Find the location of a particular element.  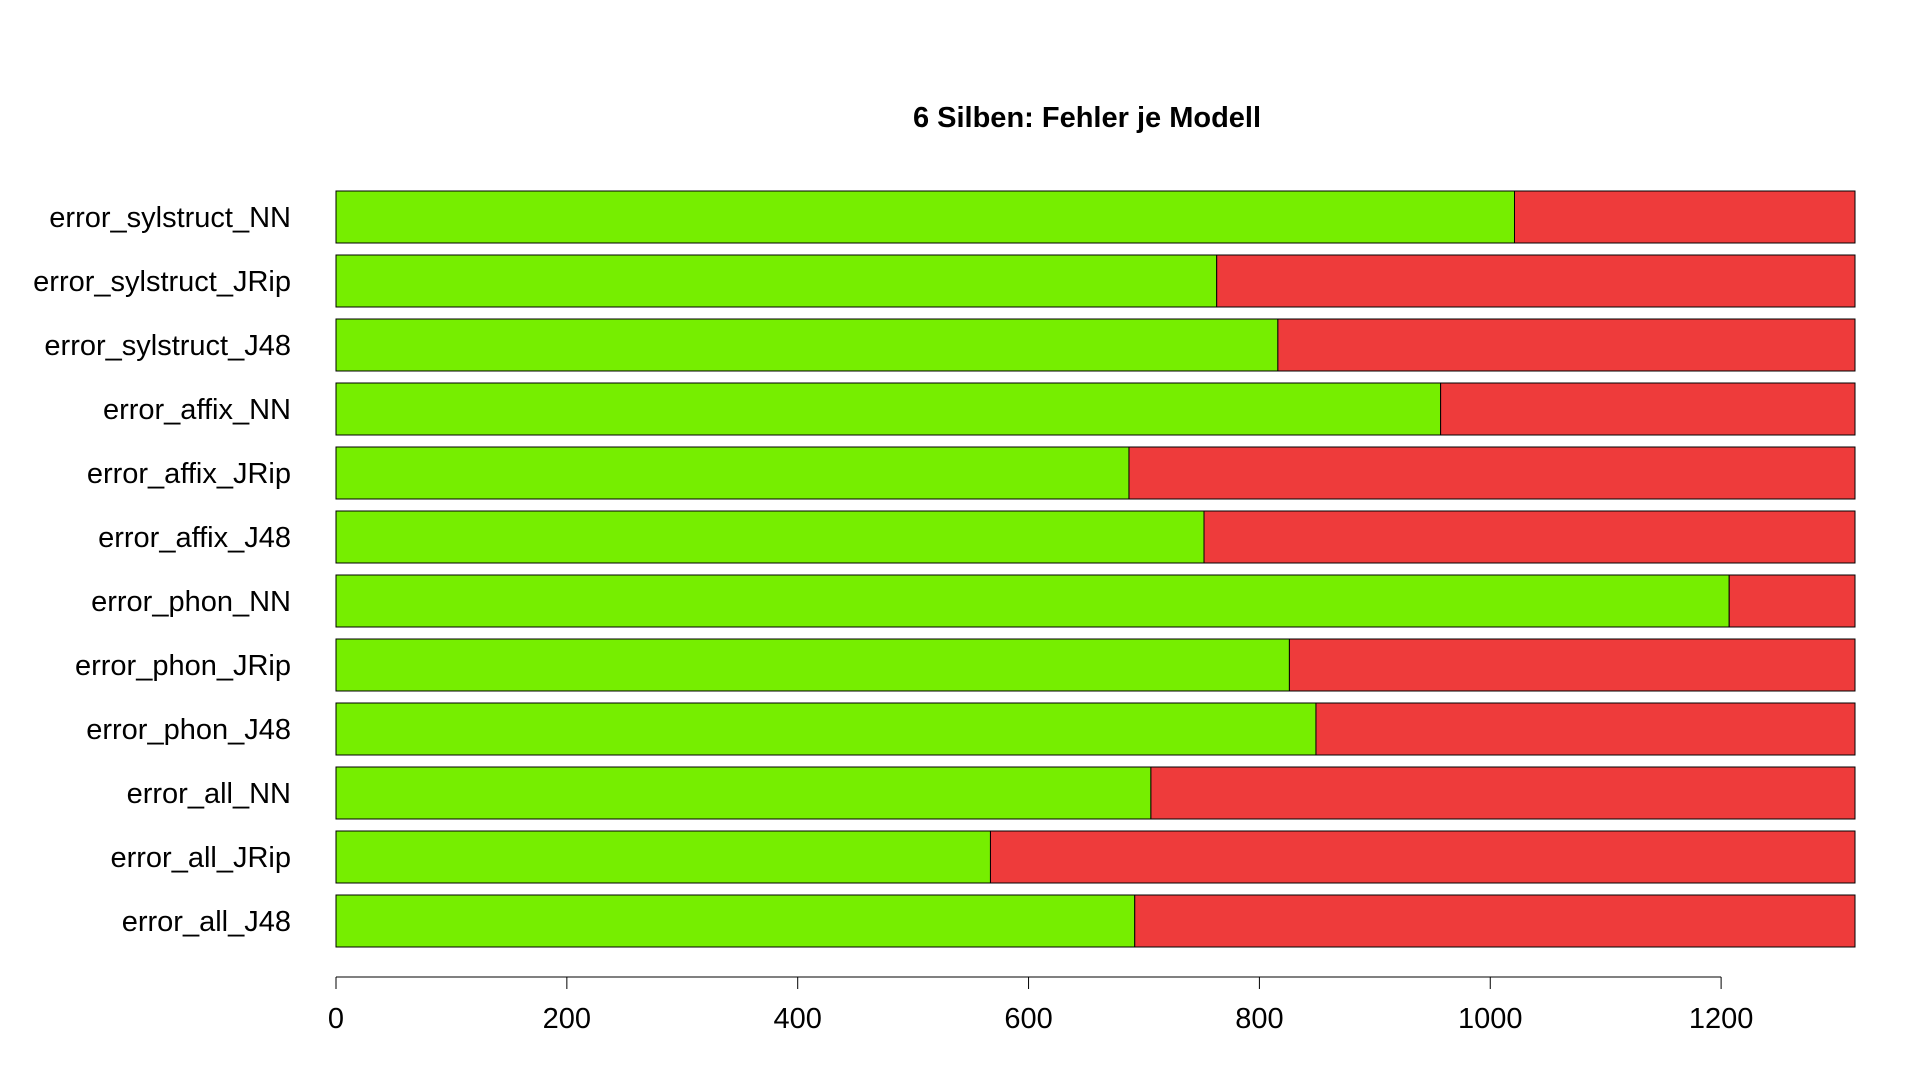

x-tick-label-200: 200 is located at coordinates (567, 1019).